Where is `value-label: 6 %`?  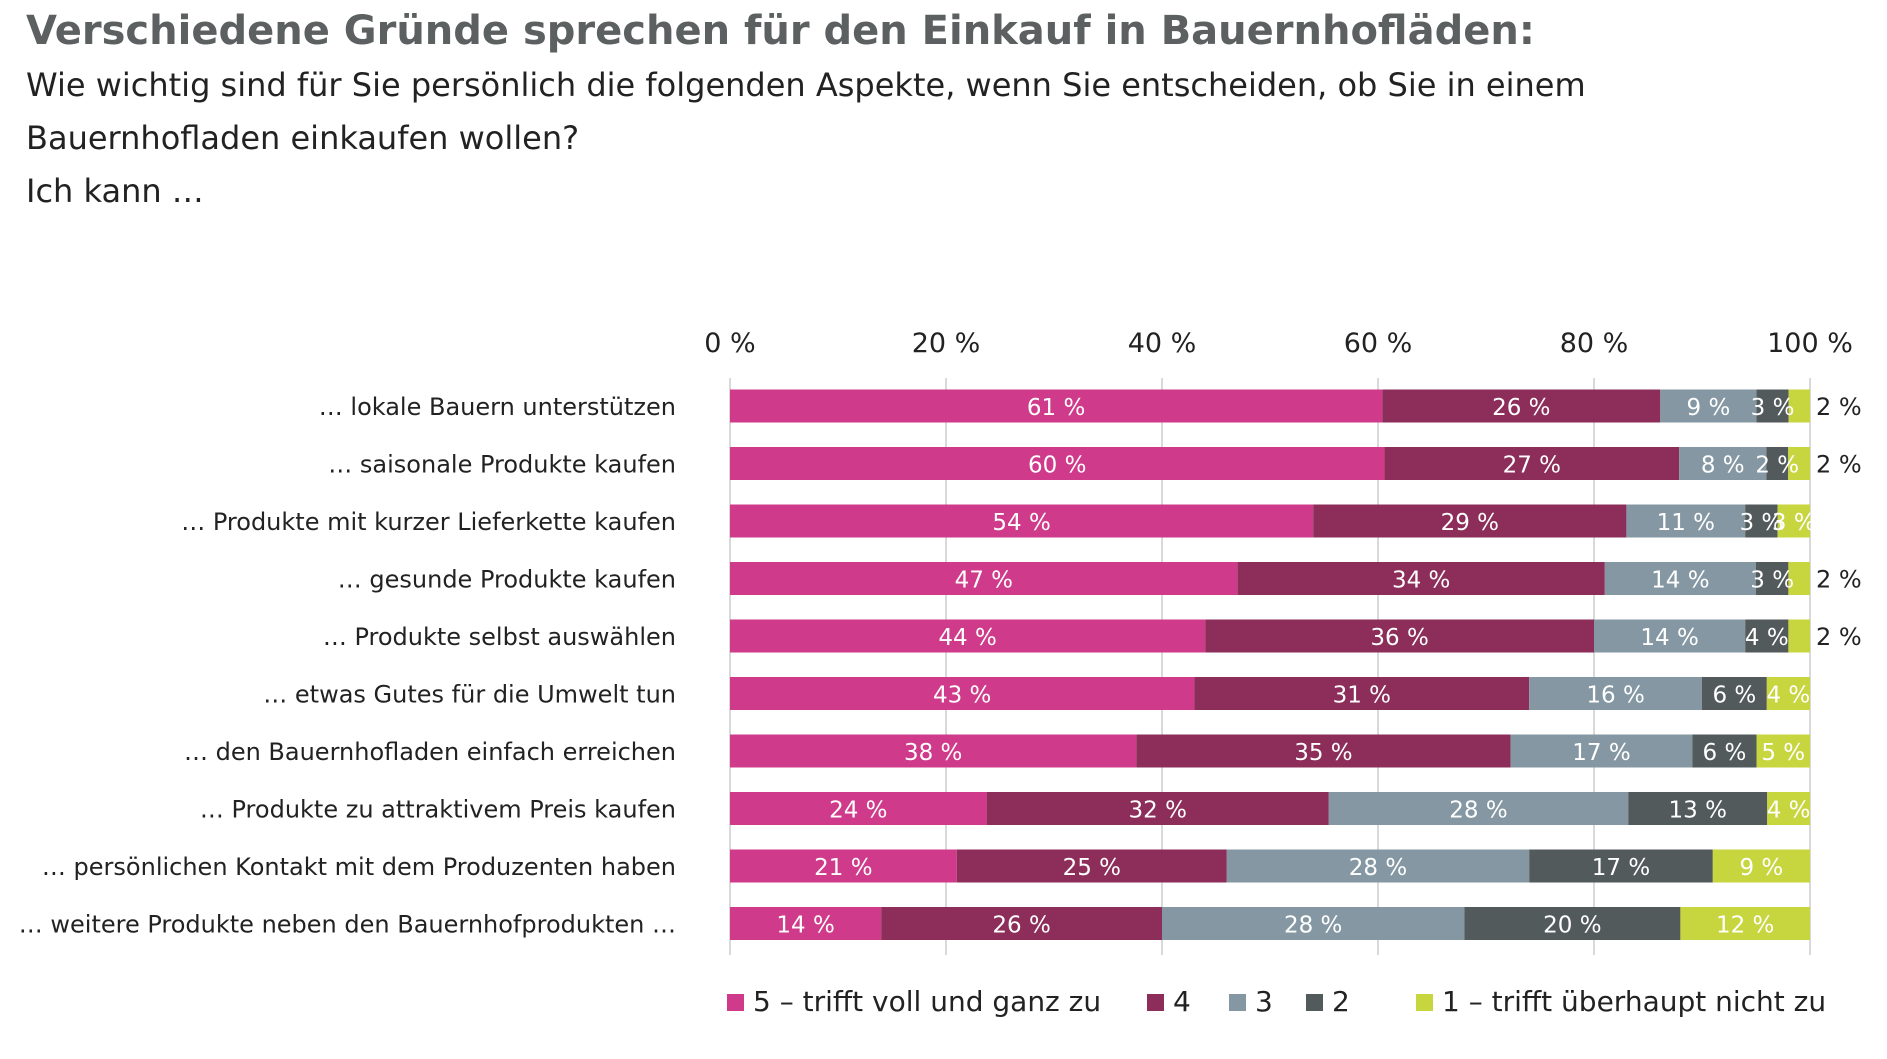
value-label: 6 % is located at coordinates (1734, 696).